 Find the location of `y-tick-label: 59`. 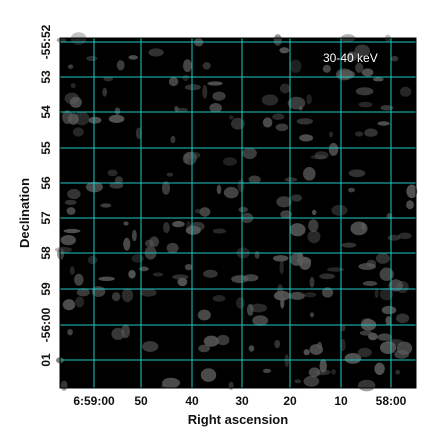

y-tick-label: 59 is located at coordinates (46, 289).